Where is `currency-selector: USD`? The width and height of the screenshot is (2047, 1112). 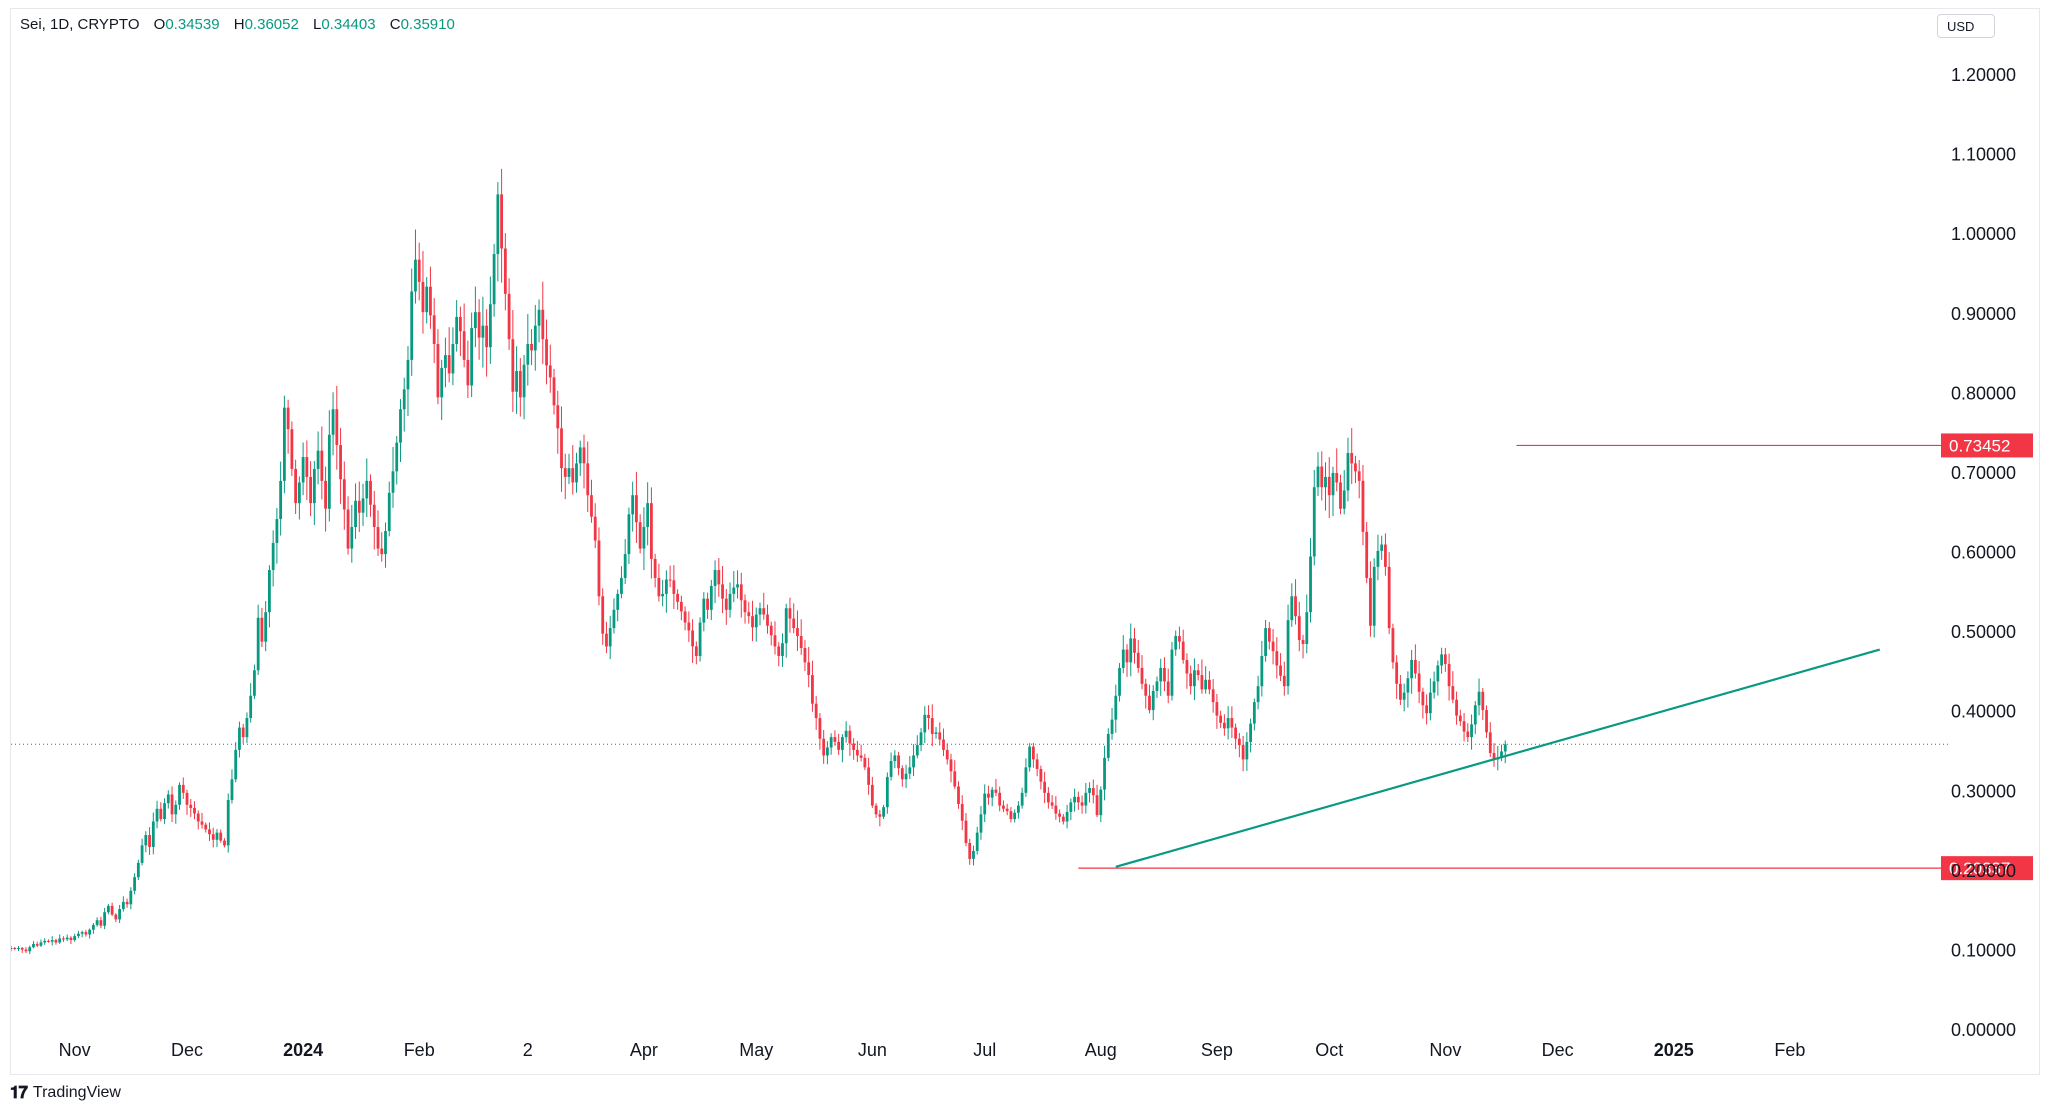 currency-selector: USD is located at coordinates (1966, 26).